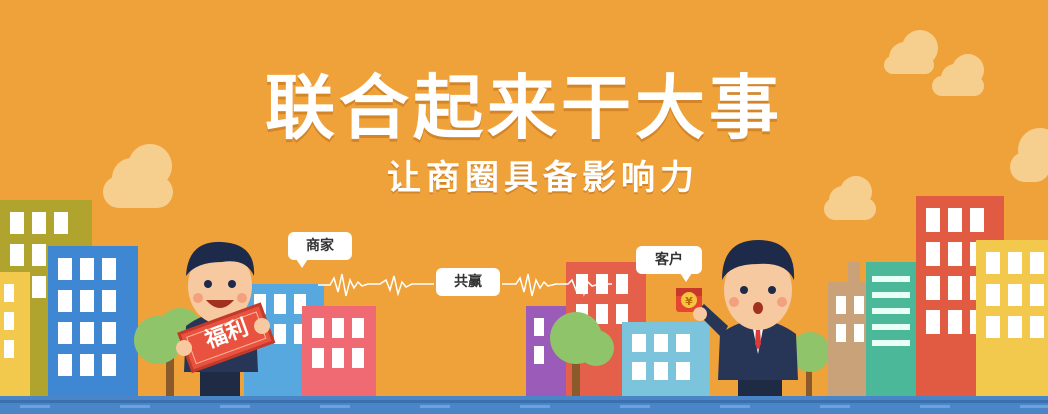  I want to click on customer-label: 客户, so click(669, 264).